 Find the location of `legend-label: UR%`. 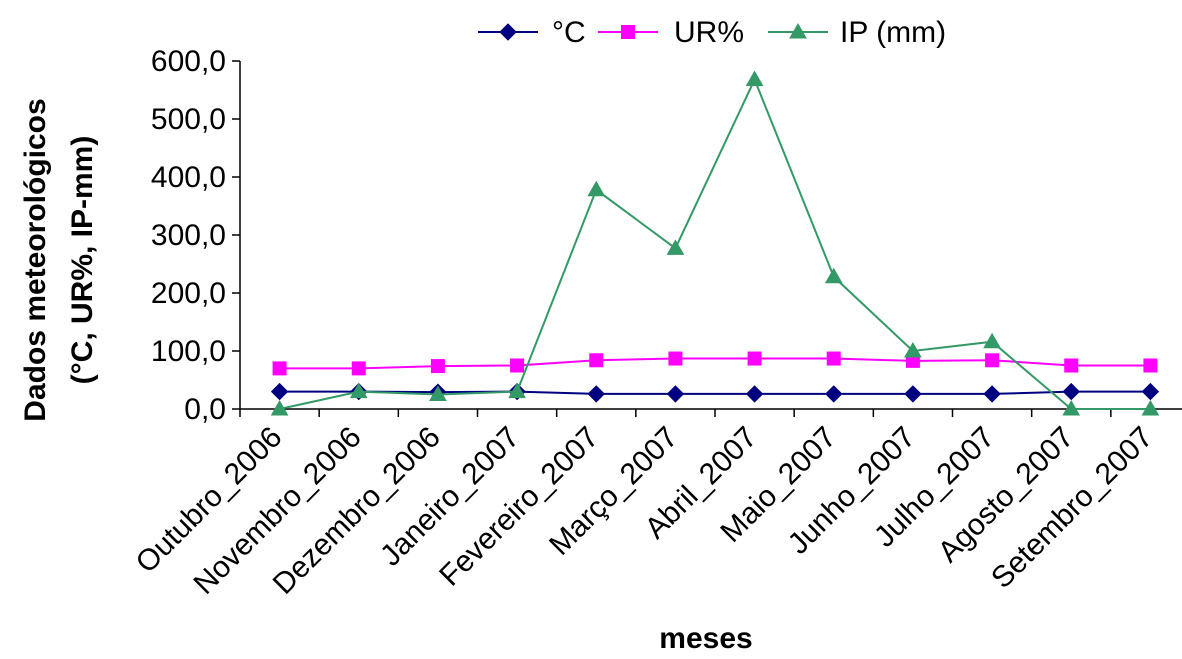

legend-label: UR% is located at coordinates (709, 32).